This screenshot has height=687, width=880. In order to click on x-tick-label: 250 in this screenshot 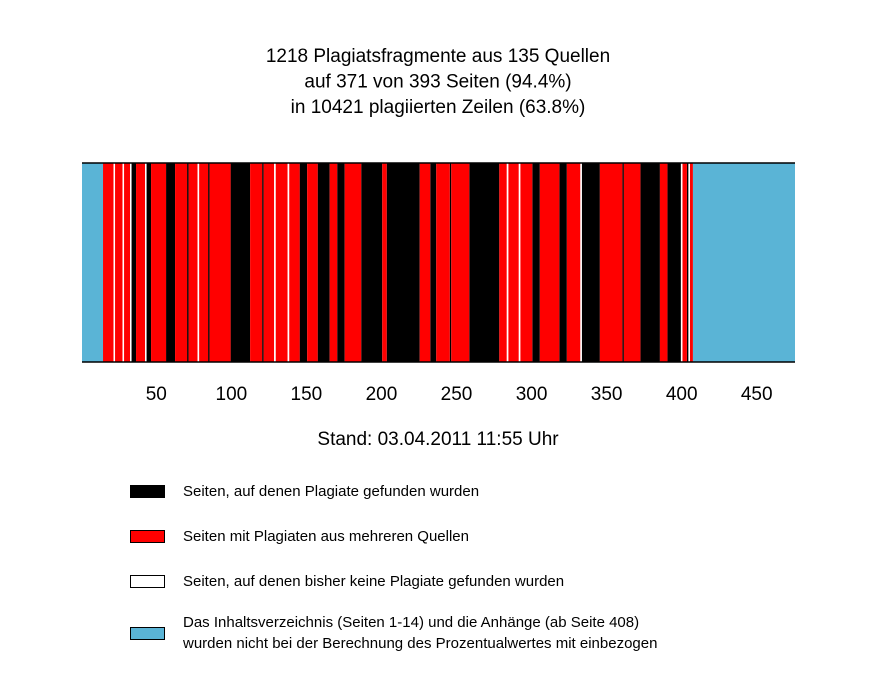, I will do `click(457, 394)`.